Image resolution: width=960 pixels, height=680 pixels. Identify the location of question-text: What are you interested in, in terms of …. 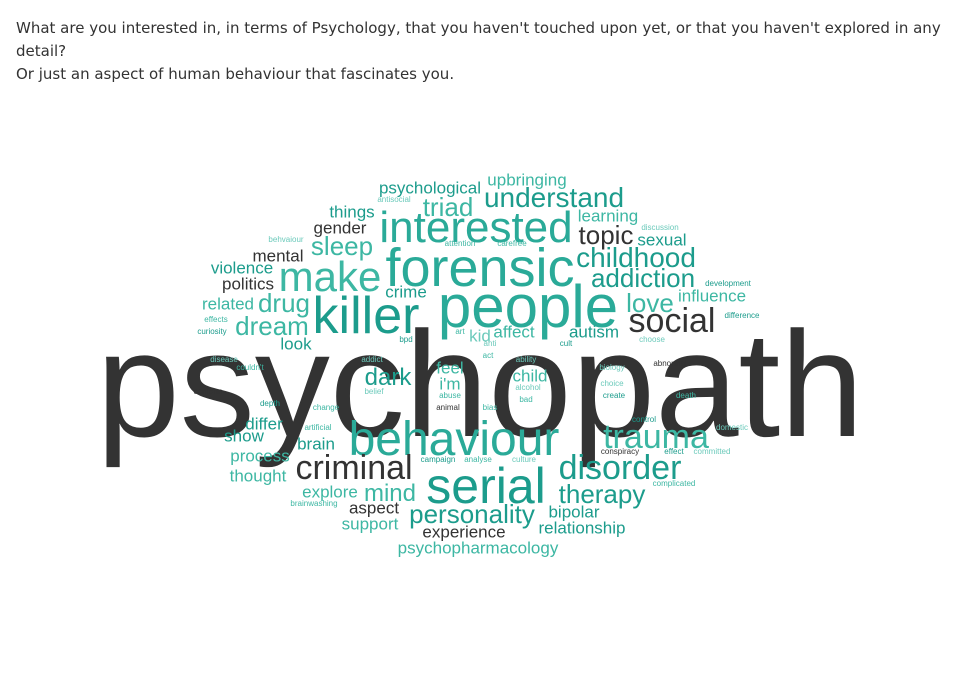
(481, 51).